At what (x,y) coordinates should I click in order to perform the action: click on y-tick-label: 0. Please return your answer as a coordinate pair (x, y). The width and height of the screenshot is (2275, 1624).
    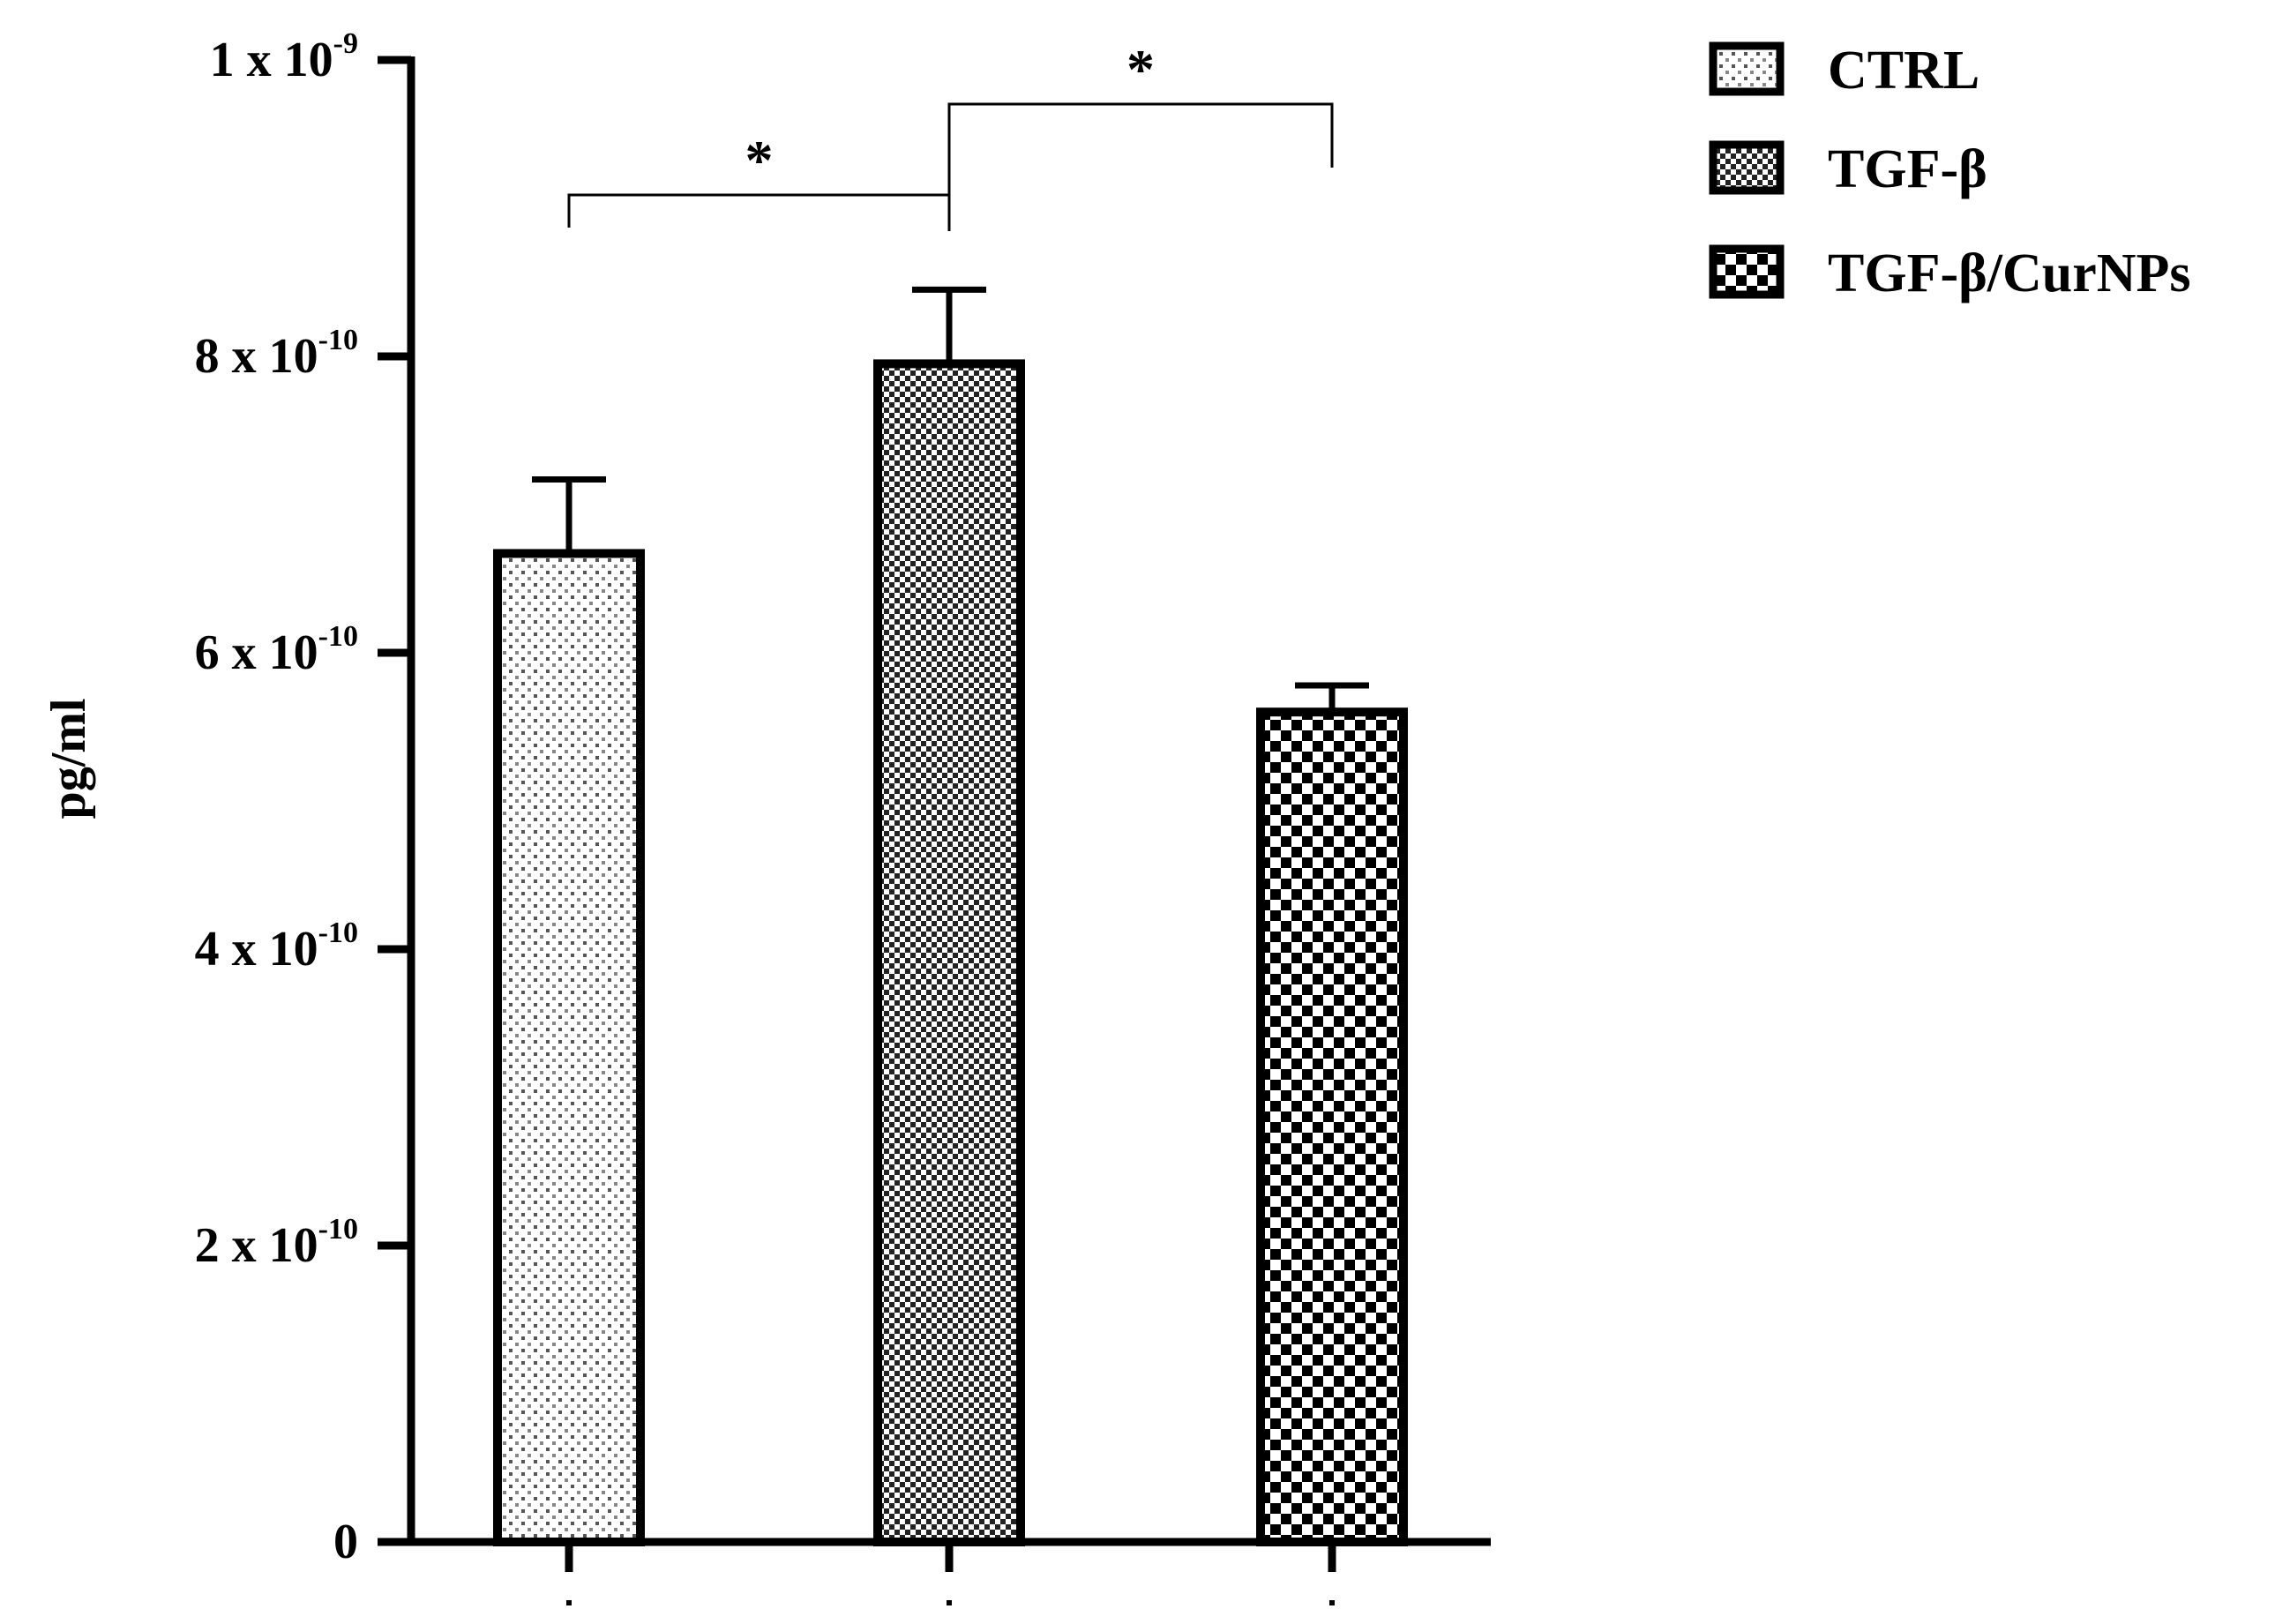
    Looking at the image, I should click on (345, 1542).